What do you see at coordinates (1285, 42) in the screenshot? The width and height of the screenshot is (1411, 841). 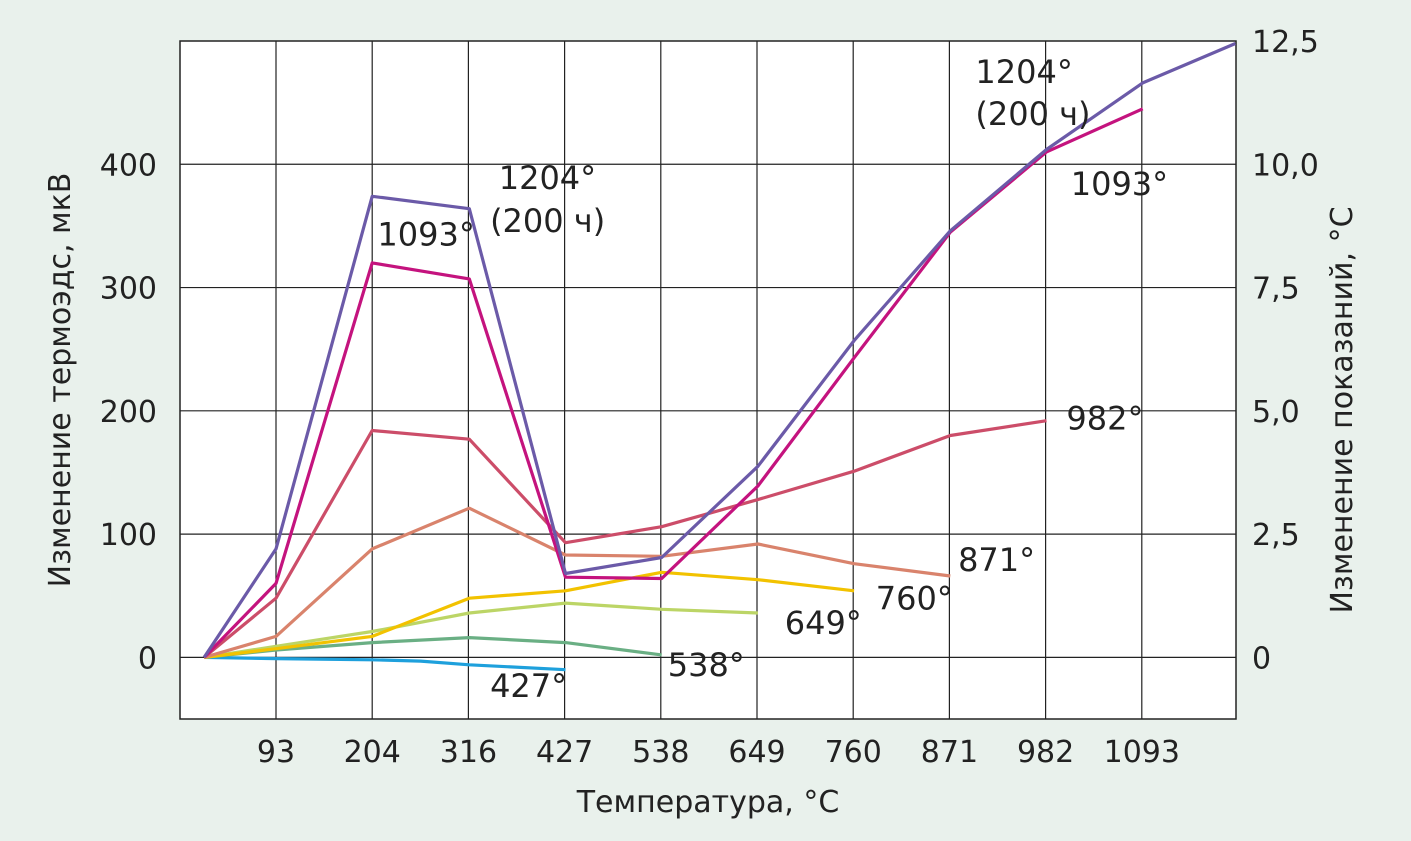 I see `y-right-tick-label: 12,5` at bounding box center [1285, 42].